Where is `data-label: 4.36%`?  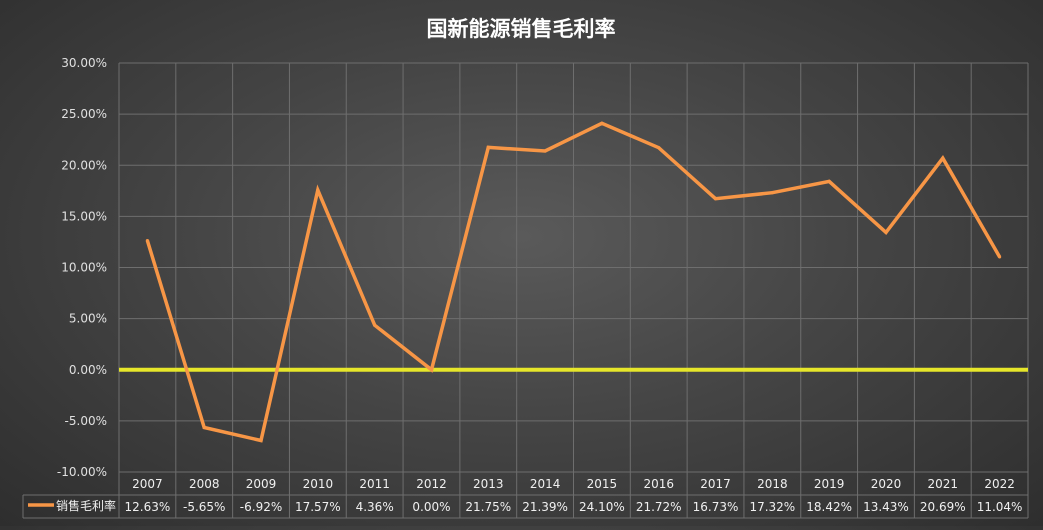 data-label: 4.36% is located at coordinates (375, 507).